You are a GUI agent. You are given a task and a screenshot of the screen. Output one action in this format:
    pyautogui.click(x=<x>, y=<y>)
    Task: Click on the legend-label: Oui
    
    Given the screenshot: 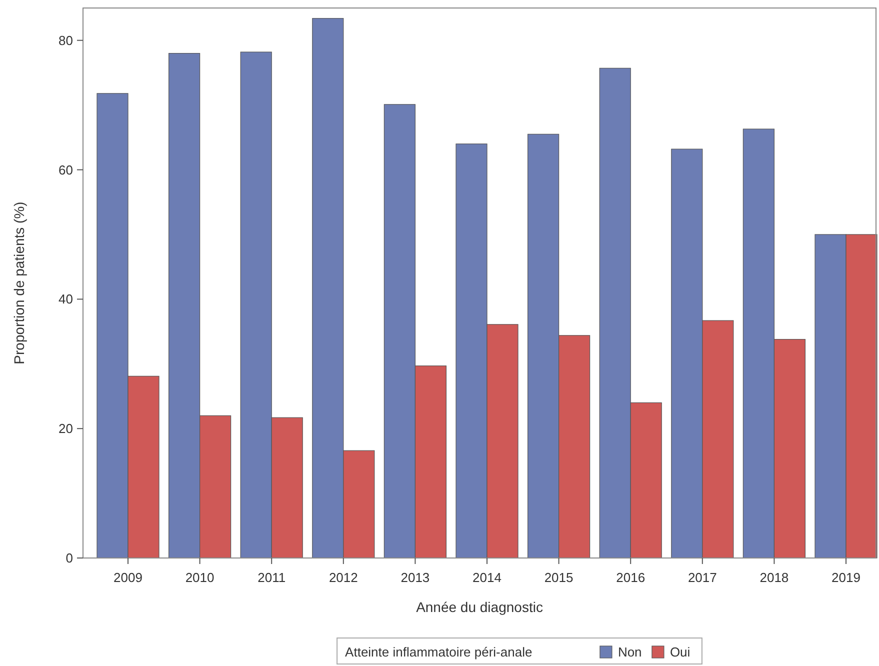 What is the action you would take?
    pyautogui.click(x=680, y=652)
    